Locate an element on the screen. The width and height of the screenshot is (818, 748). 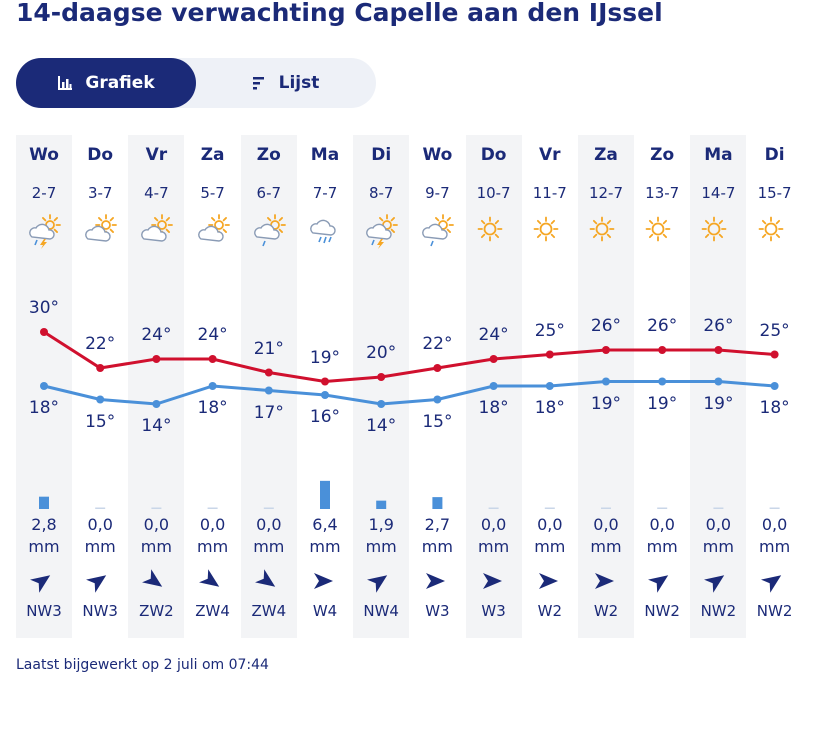
day-date: 7-7 is located at coordinates (325, 193).